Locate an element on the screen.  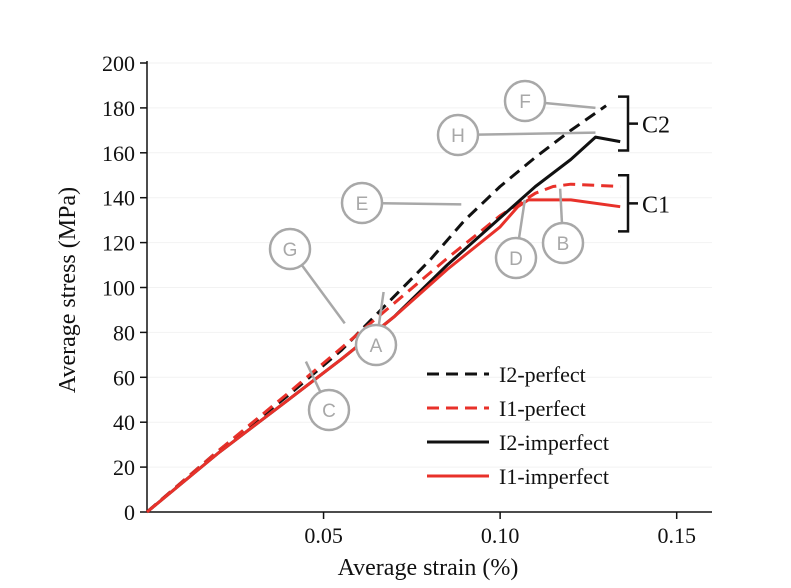
annotation-leader-h is located at coordinates (536, 133).